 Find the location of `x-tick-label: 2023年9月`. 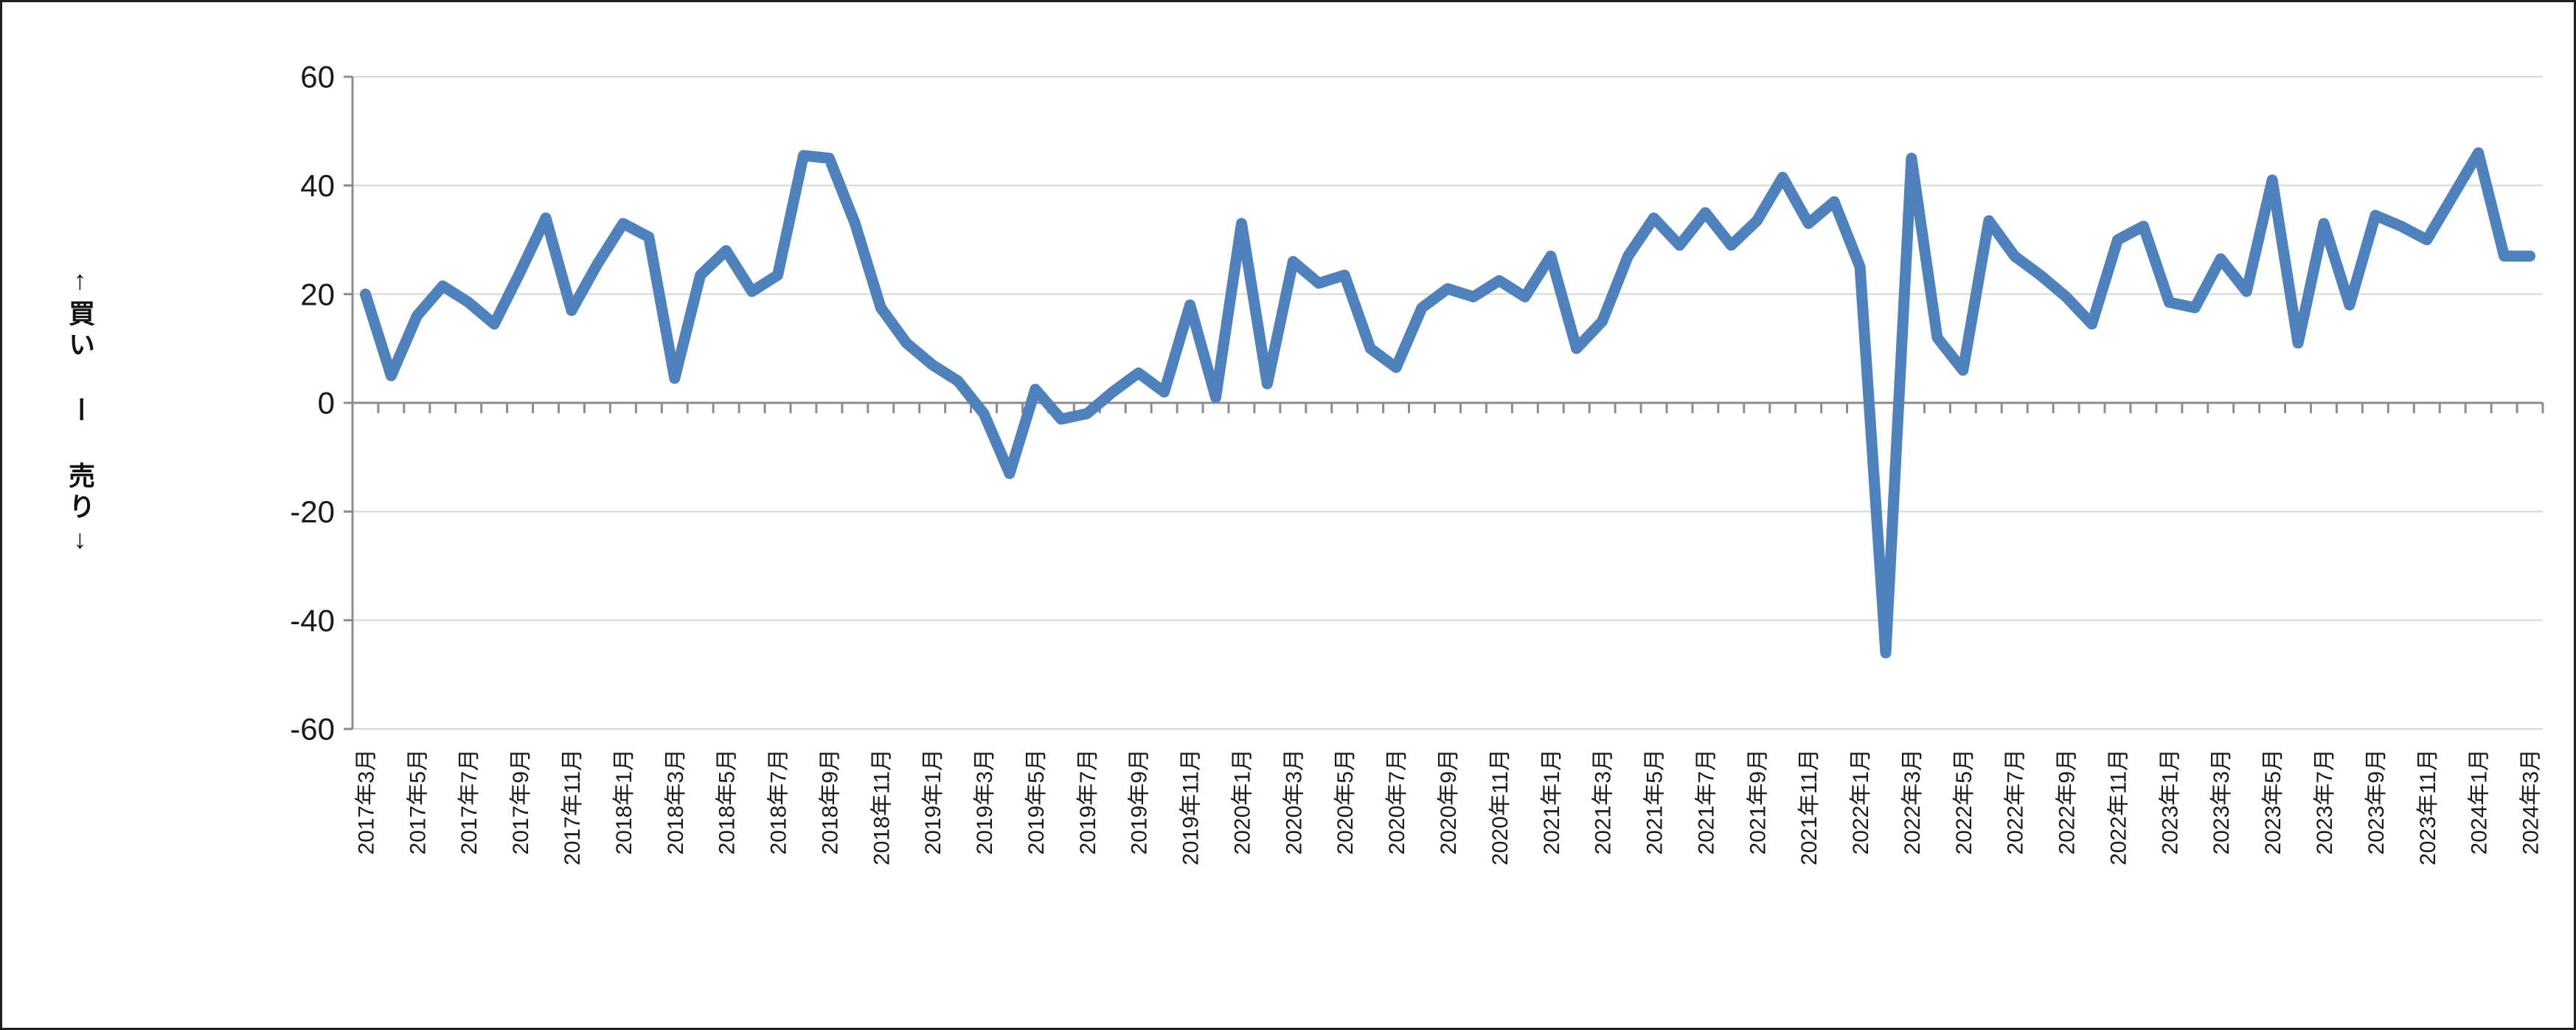

x-tick-label: 2023年9月 is located at coordinates (2376, 802).